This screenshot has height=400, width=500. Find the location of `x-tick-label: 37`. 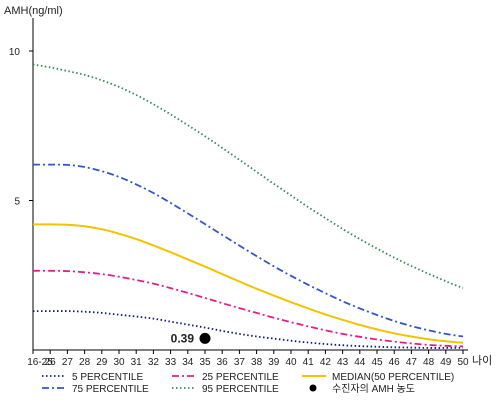

x-tick-label: 37 is located at coordinates (240, 362).